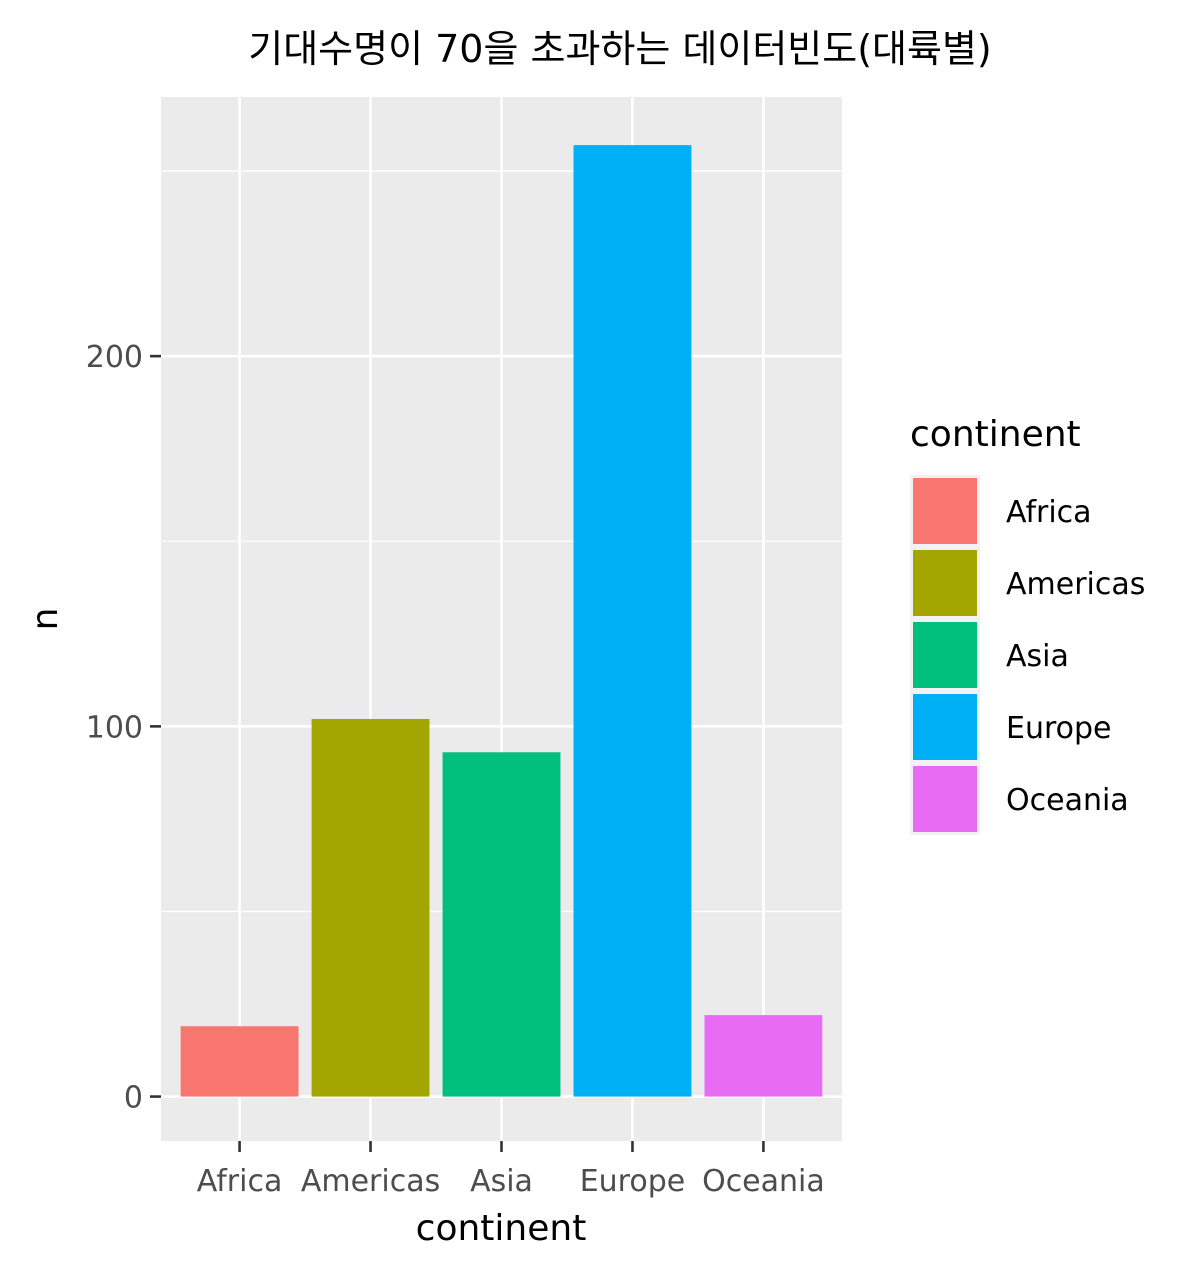 This screenshot has width=1203, height=1275. What do you see at coordinates (45, 619) in the screenshot?
I see `y-axis-title: n` at bounding box center [45, 619].